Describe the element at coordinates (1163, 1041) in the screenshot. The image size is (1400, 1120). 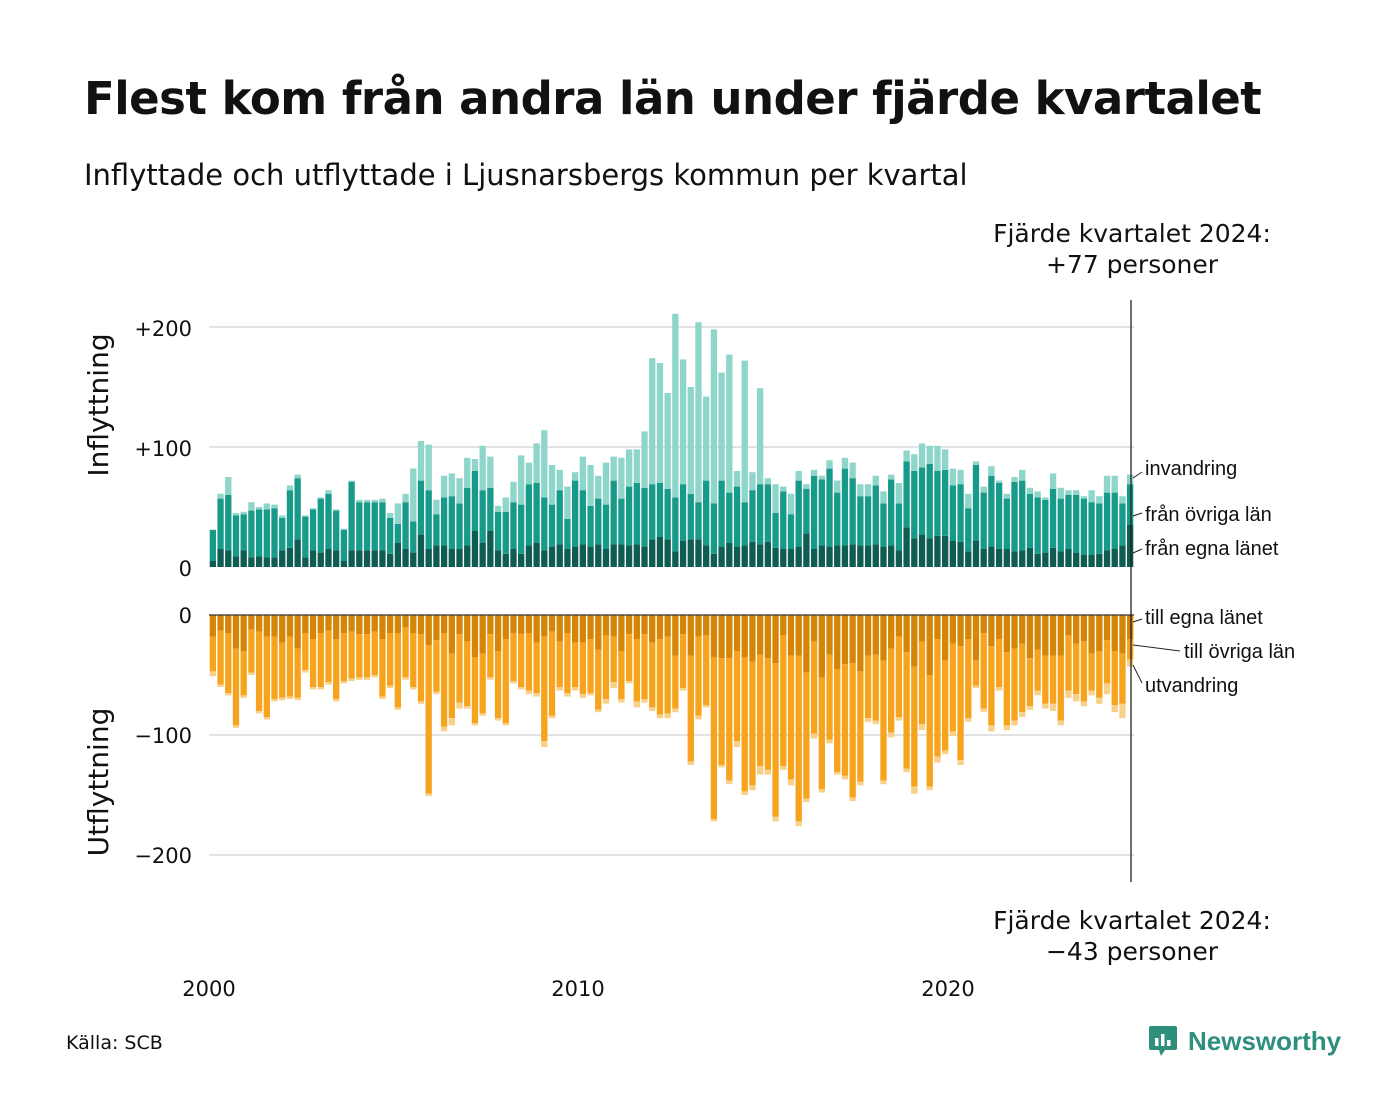
I see `newsworthy-logo-icon` at that location.